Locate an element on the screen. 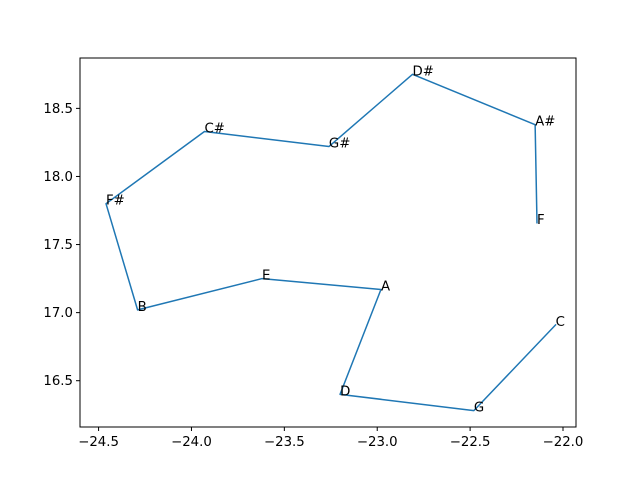 The height and width of the screenshot is (480, 640). point-label-7: F# is located at coordinates (115, 201).